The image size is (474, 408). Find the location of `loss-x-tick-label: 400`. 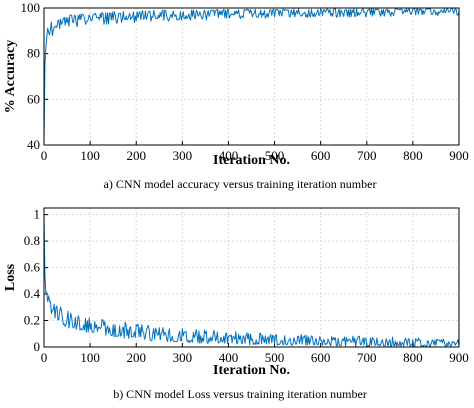

loss-x-tick-label: 400 is located at coordinates (229, 357).